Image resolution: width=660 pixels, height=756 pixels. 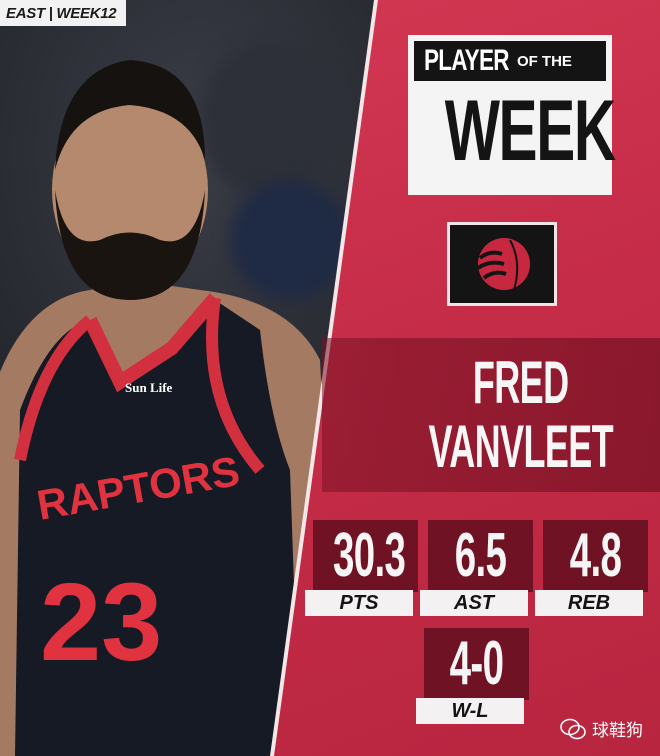 I want to click on title-top: PLAYER OF THE, so click(x=510, y=61).